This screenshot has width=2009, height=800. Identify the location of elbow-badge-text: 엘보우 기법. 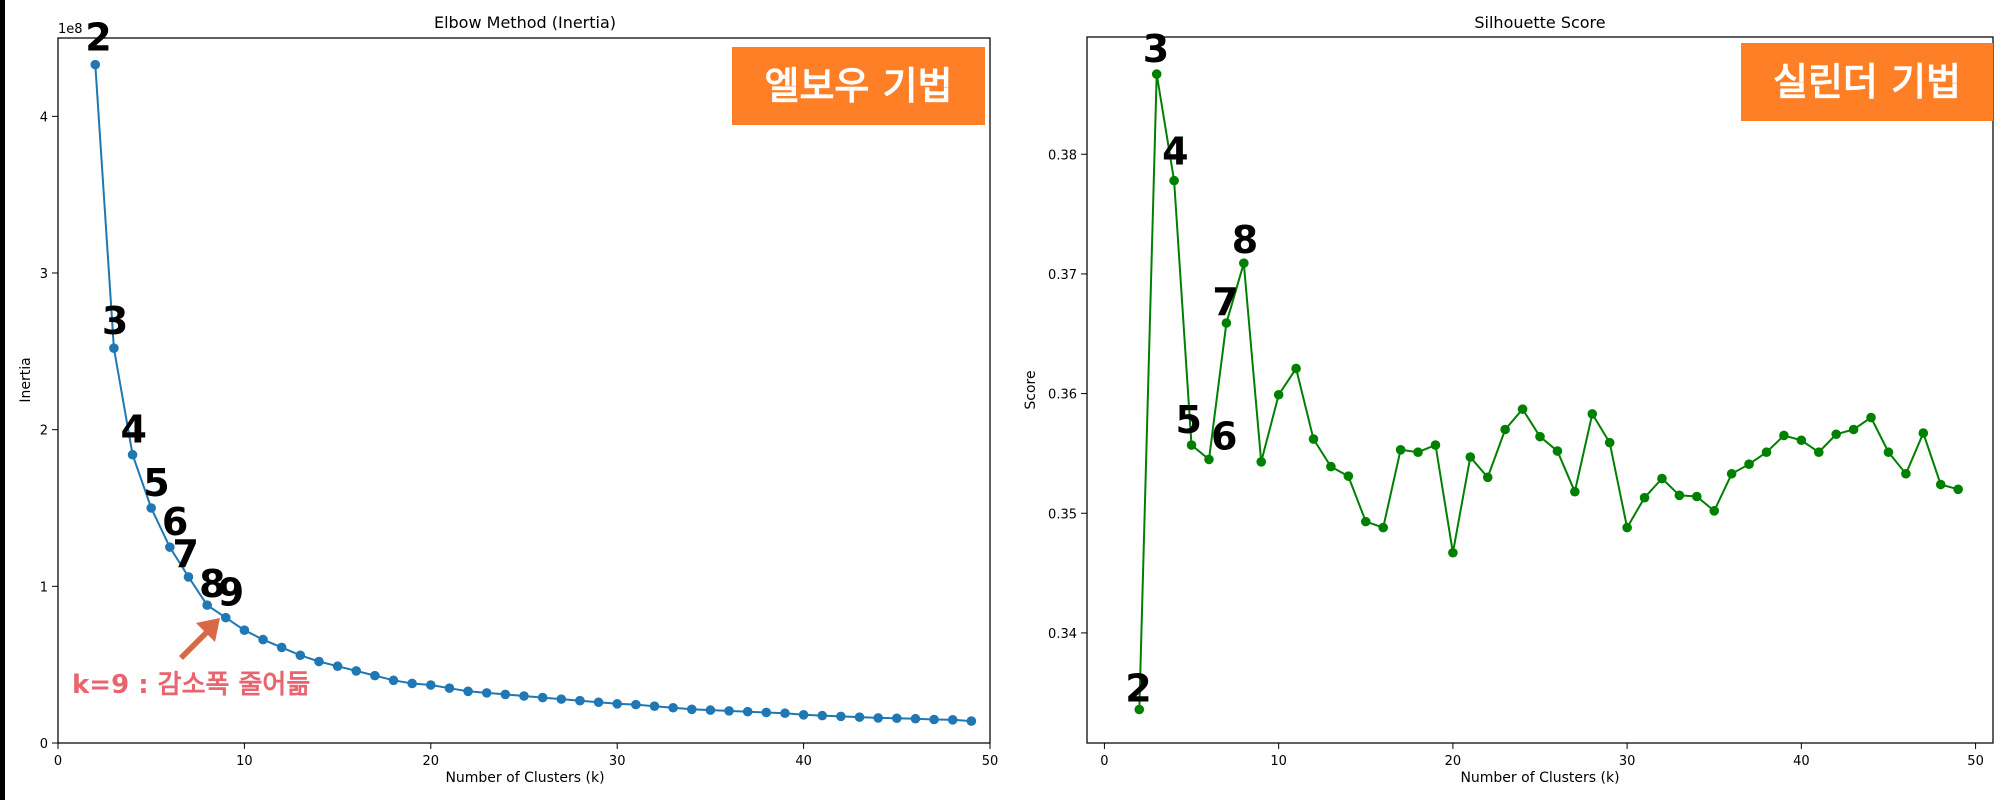
(858, 86).